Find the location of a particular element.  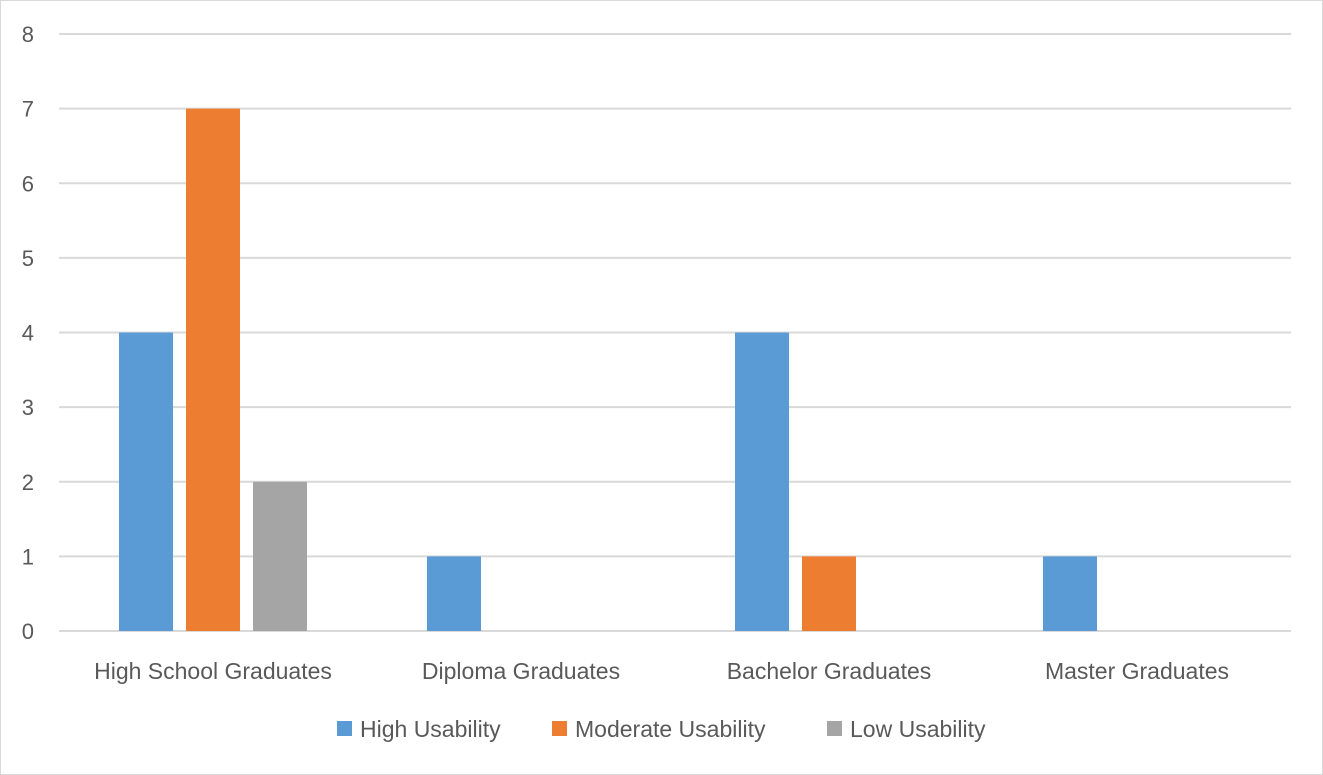

x-category-label: Diploma Graduates is located at coordinates (521, 671).